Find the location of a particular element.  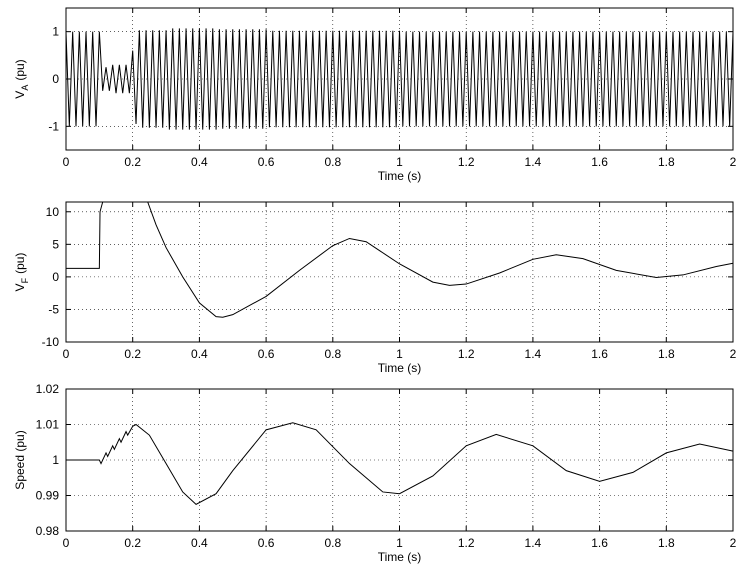

y-tick-label: -5 is located at coordinates (53, 309).